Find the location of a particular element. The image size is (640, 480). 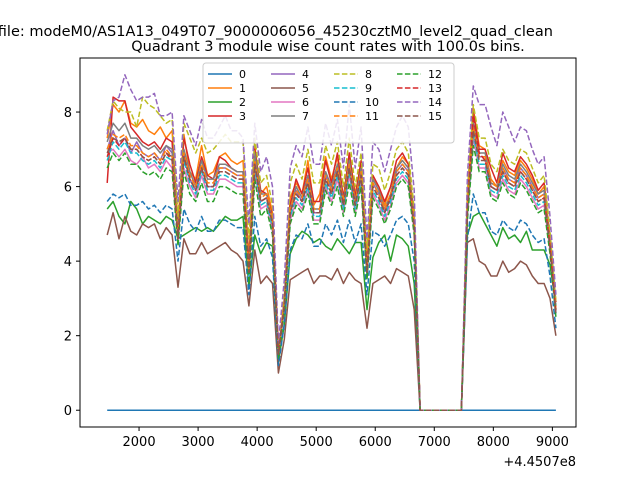

legend-label-10: 10 is located at coordinates (372, 102).